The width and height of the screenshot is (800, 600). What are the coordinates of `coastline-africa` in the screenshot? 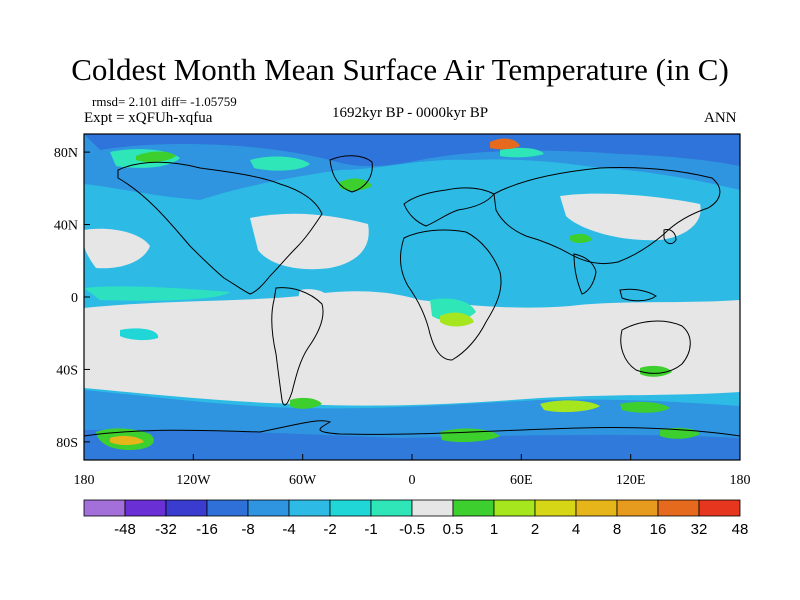 It's located at (451, 295).